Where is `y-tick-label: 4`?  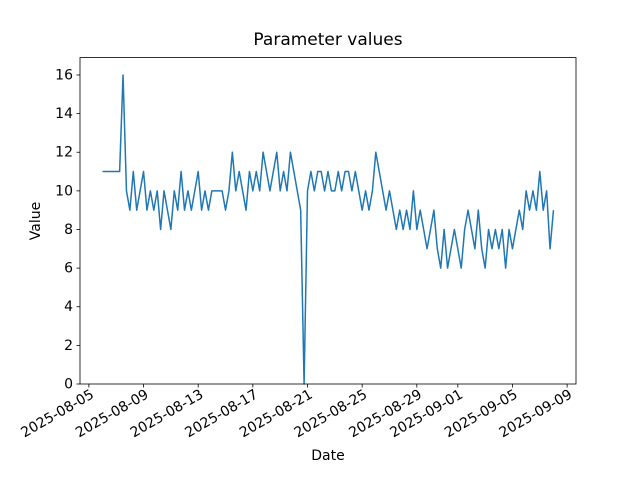 y-tick-label: 4 is located at coordinates (68, 307).